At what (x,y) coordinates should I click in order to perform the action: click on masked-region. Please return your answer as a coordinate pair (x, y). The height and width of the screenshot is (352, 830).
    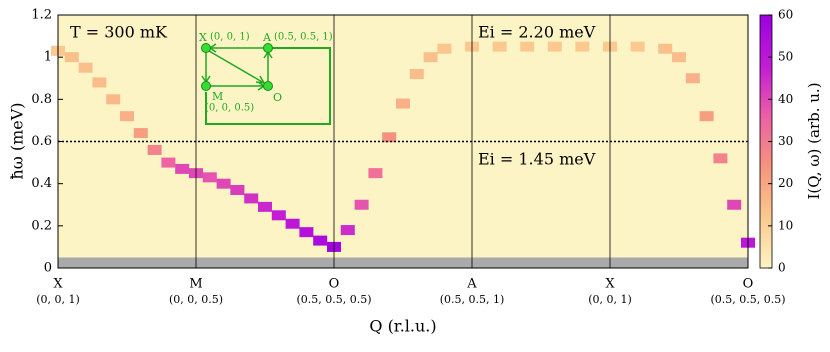
    Looking at the image, I should click on (403, 262).